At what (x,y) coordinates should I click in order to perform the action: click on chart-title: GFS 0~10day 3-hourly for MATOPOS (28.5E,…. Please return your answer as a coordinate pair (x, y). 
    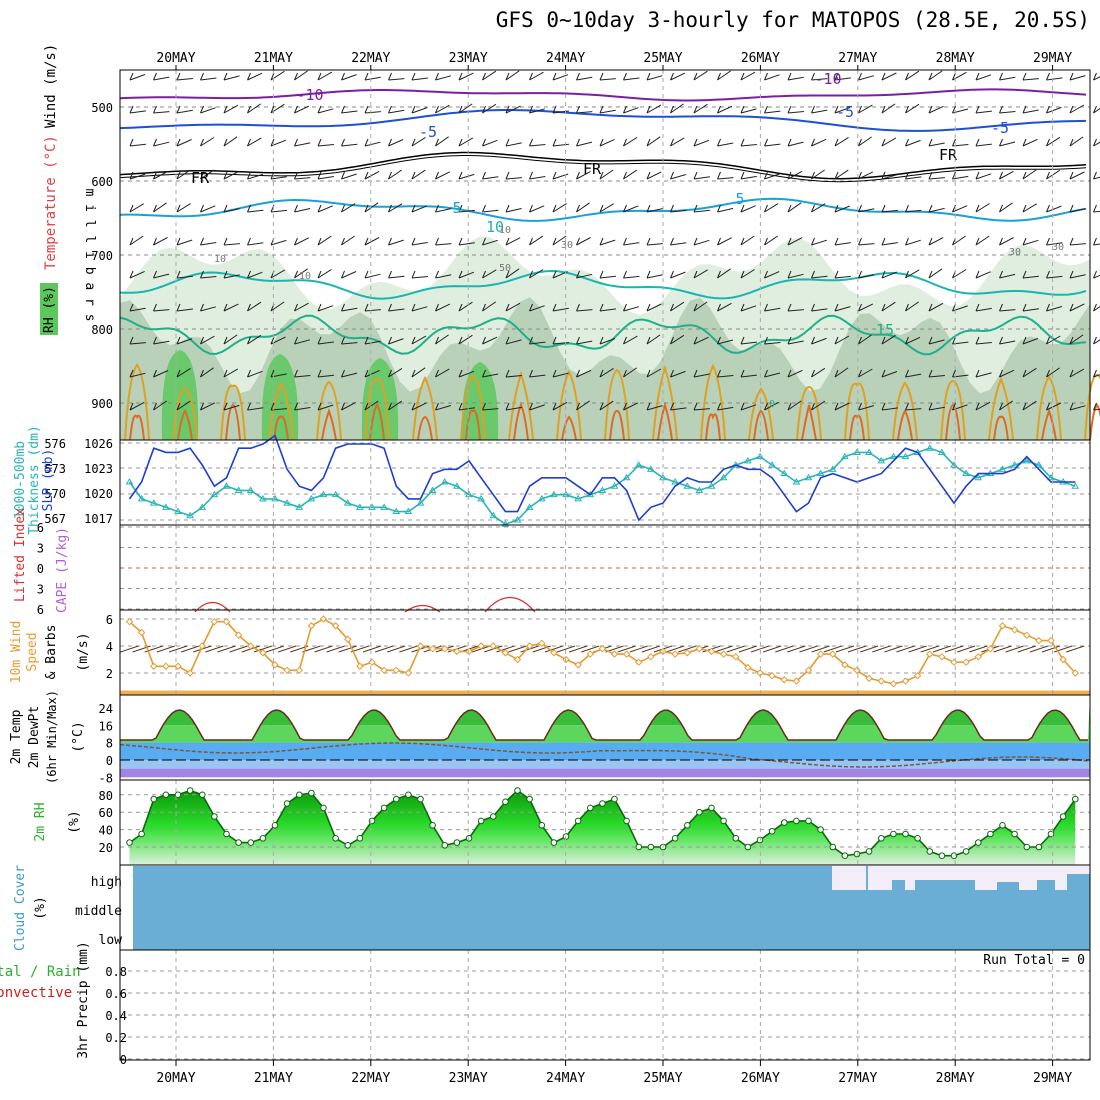
    Looking at the image, I should click on (792, 20).